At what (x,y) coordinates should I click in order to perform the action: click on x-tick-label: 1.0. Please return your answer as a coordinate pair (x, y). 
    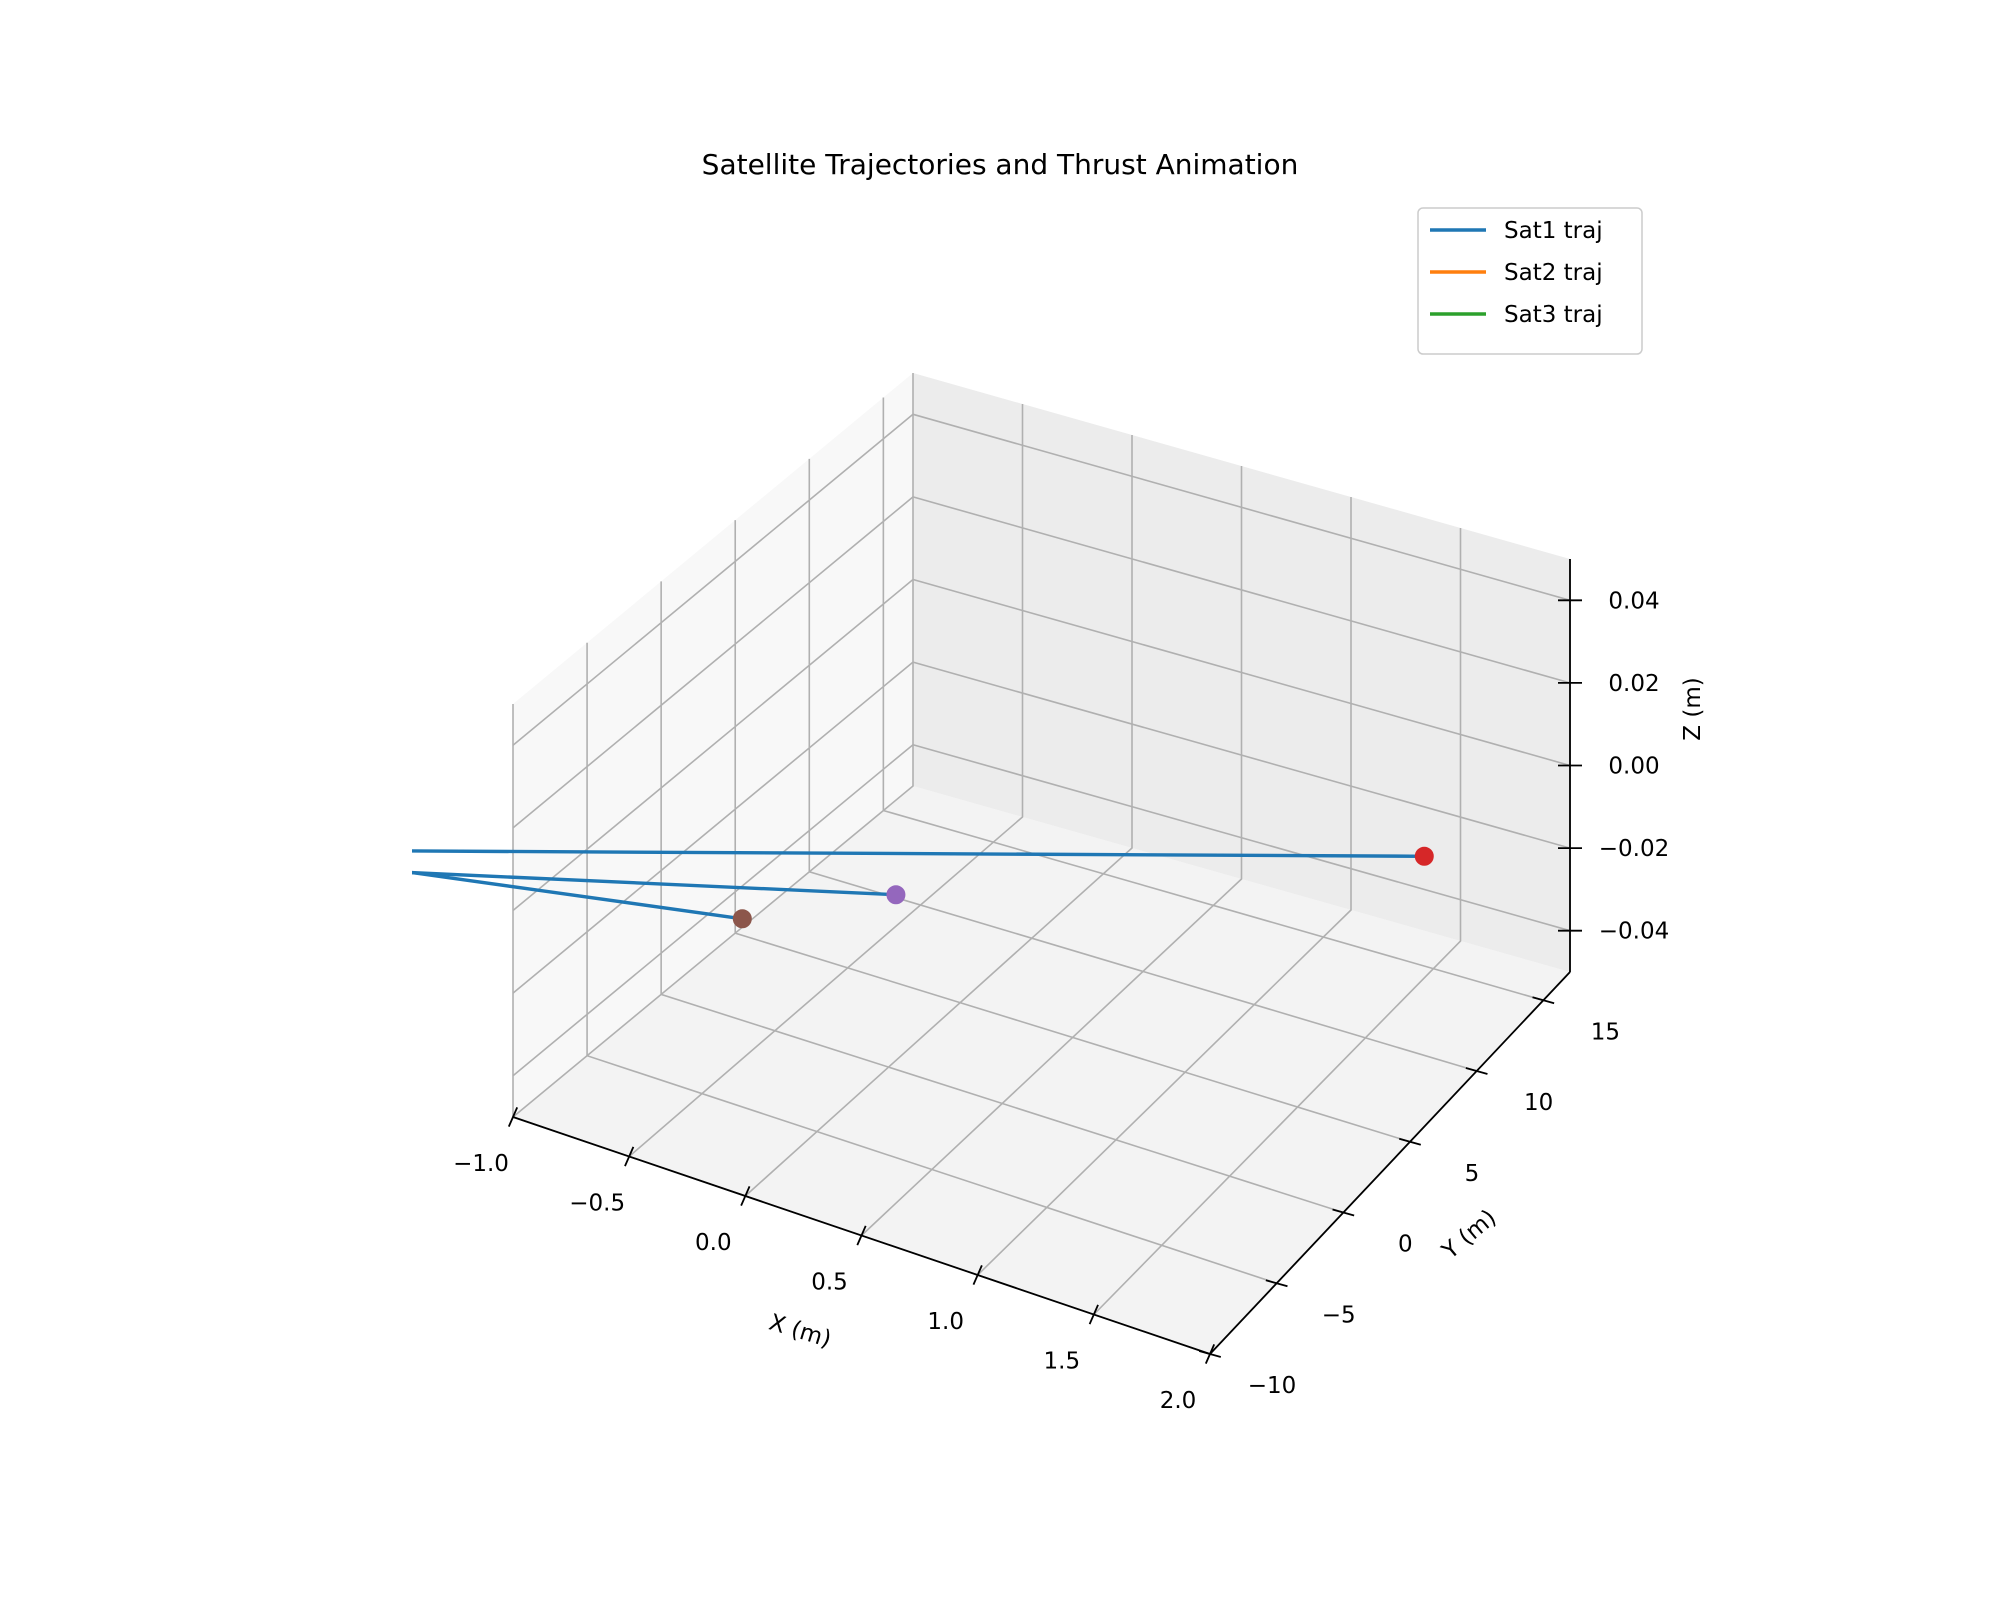
    Looking at the image, I should click on (945, 1322).